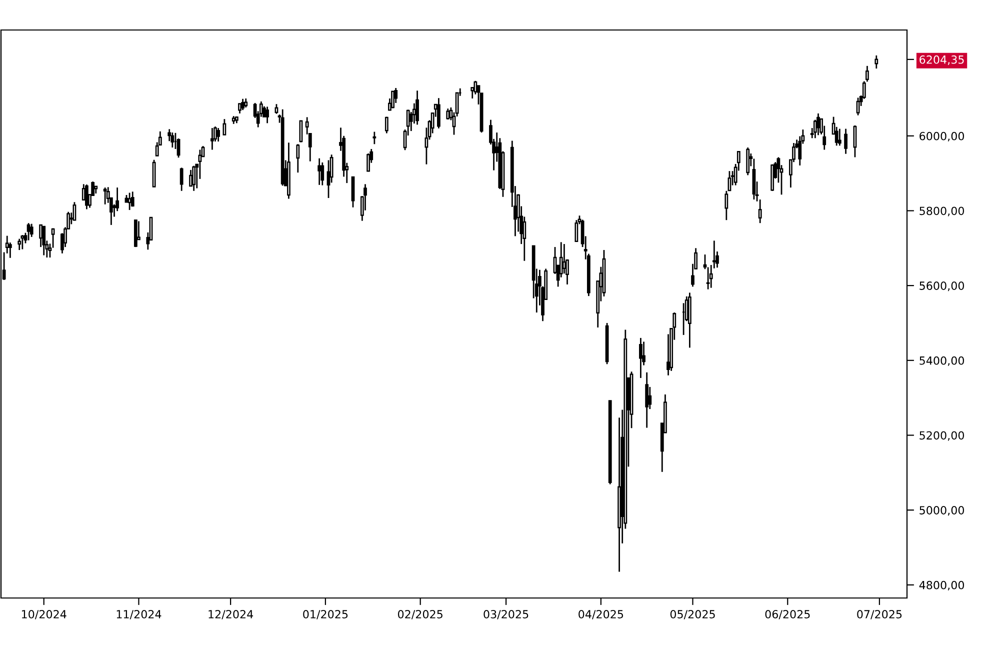 The width and height of the screenshot is (985, 648). I want to click on x-tick-label: 03/2025, so click(506, 615).